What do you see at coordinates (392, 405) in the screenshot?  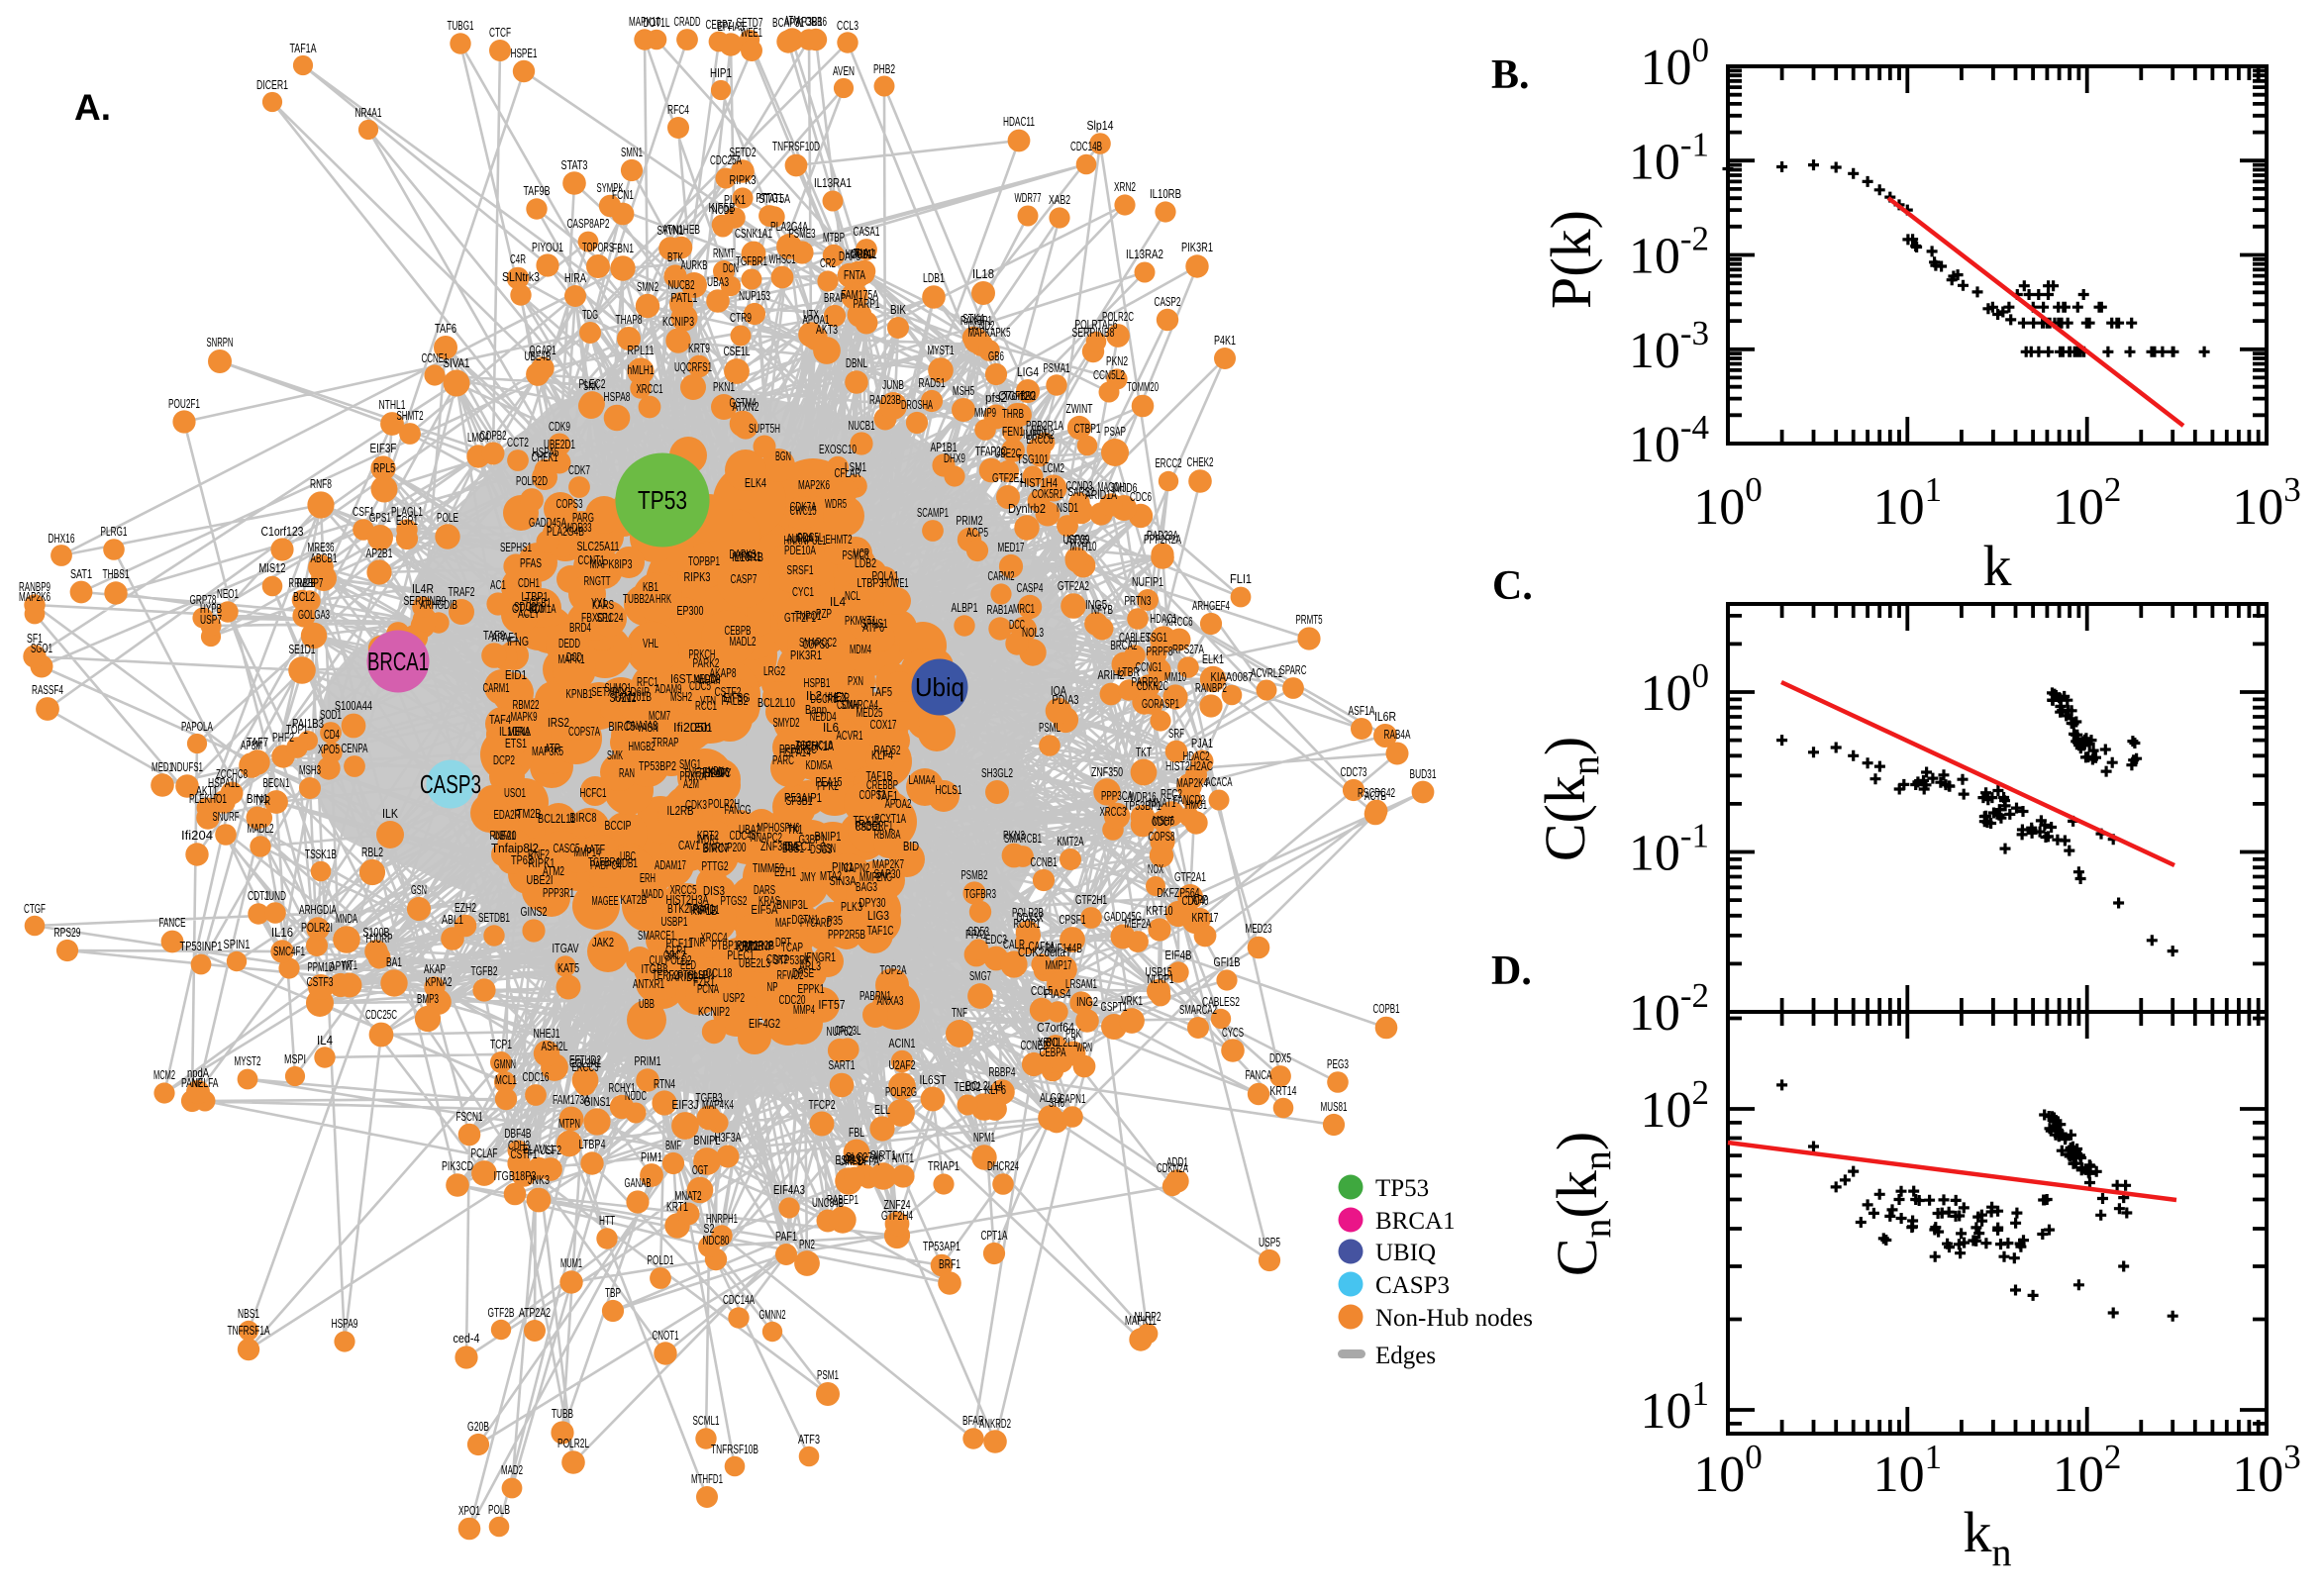 I see `svg-text: NTHL1` at bounding box center [392, 405].